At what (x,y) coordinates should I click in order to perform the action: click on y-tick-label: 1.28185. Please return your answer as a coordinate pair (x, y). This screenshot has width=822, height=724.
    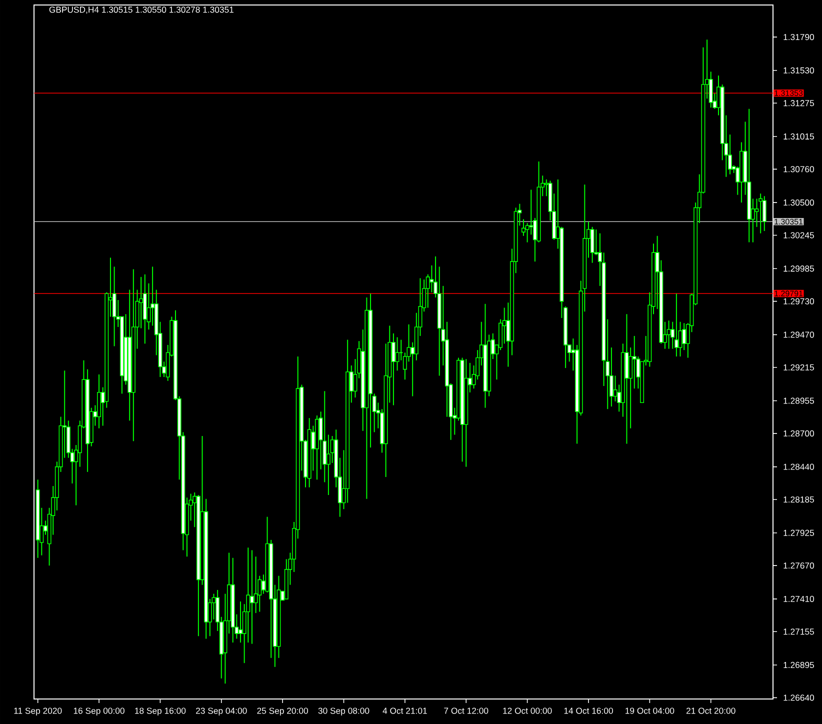
    Looking at the image, I should click on (799, 499).